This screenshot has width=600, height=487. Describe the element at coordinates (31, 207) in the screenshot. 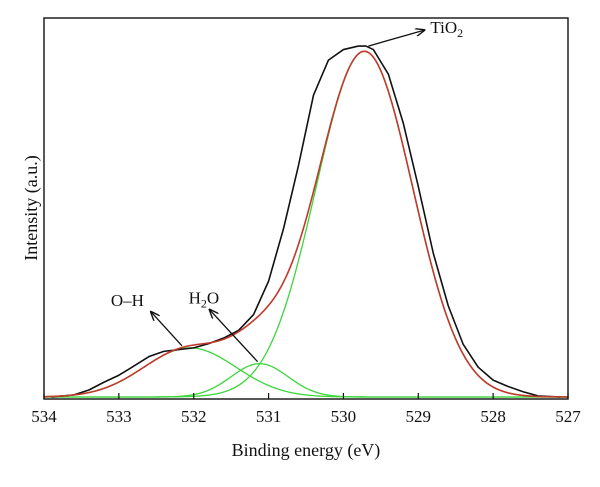

I see `y-axis-label: Intensity (a.u.)` at that location.